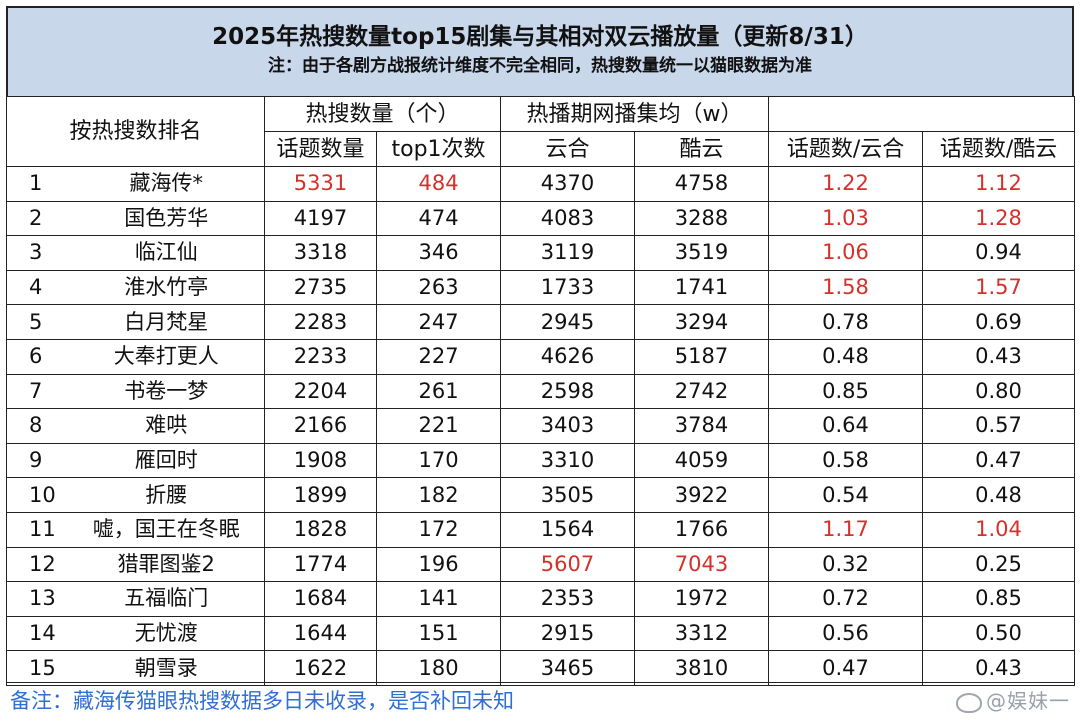 Image resolution: width=1080 pixels, height=725 pixels. Describe the element at coordinates (922, 114) in the screenshot. I see `header-empty-cell` at that location.